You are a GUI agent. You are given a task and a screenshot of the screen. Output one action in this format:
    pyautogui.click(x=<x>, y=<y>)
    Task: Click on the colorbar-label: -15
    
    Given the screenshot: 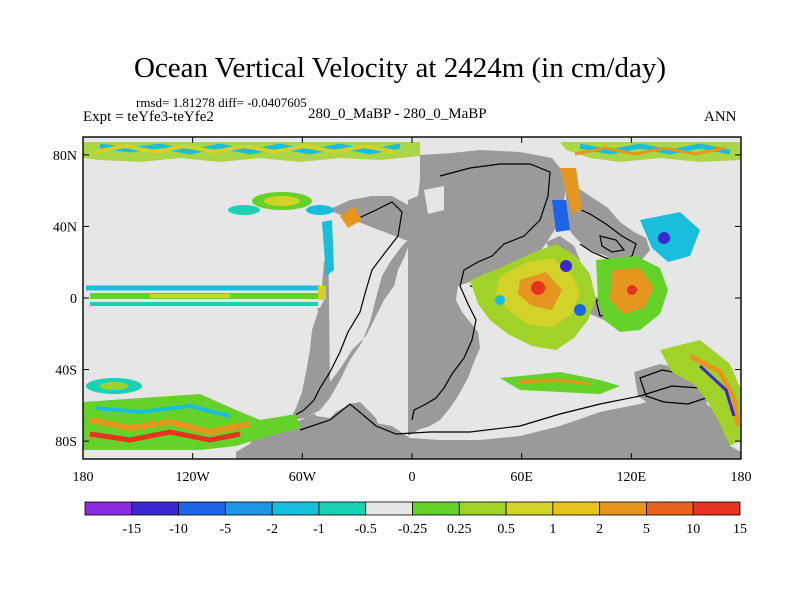 What is the action you would take?
    pyautogui.click(x=131, y=529)
    